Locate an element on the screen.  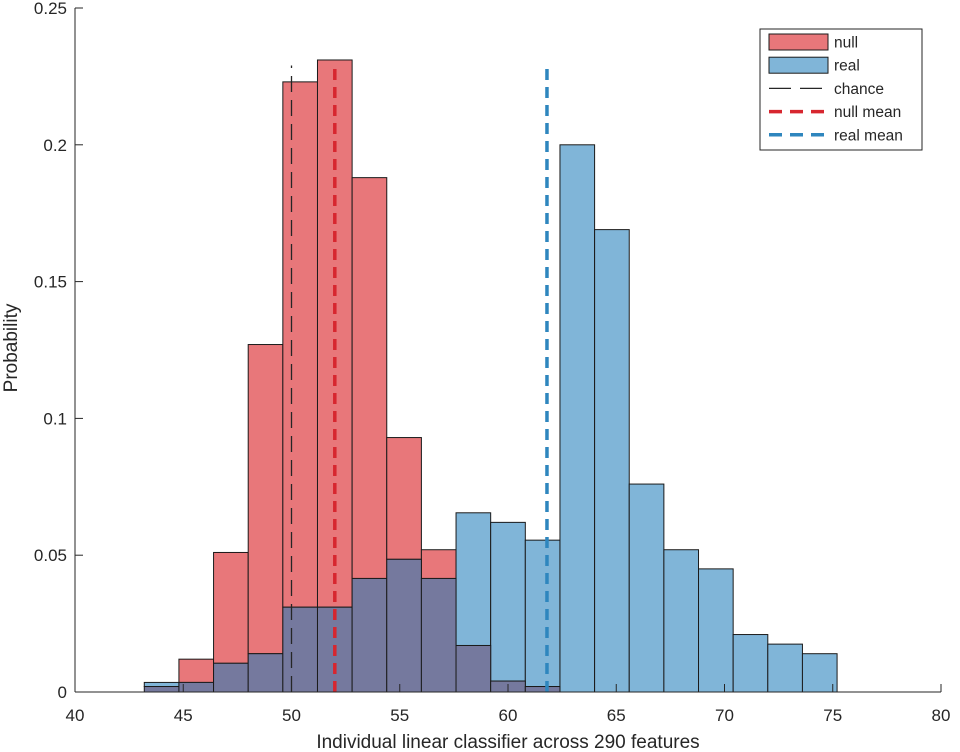
y-tick-label: 0.1 is located at coordinates (55, 418).